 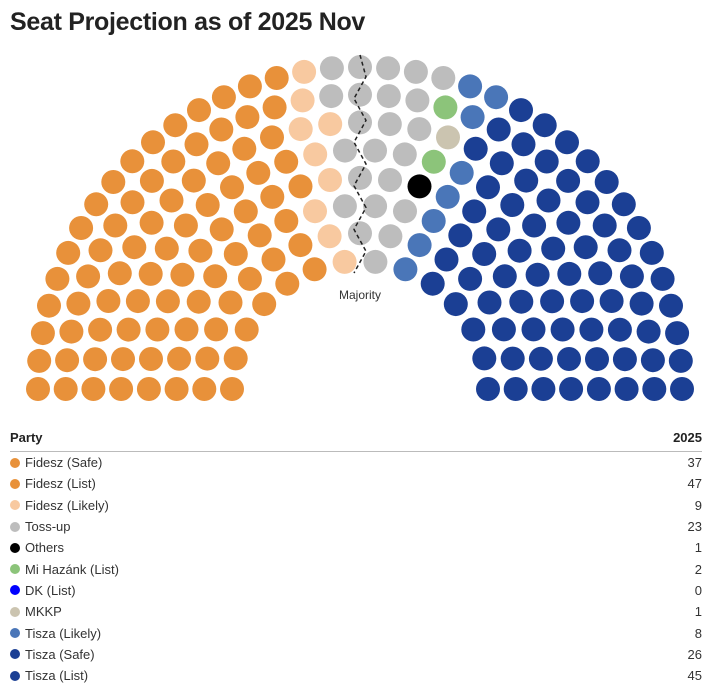 I want to click on table-row: Others 1, so click(x=356, y=547).